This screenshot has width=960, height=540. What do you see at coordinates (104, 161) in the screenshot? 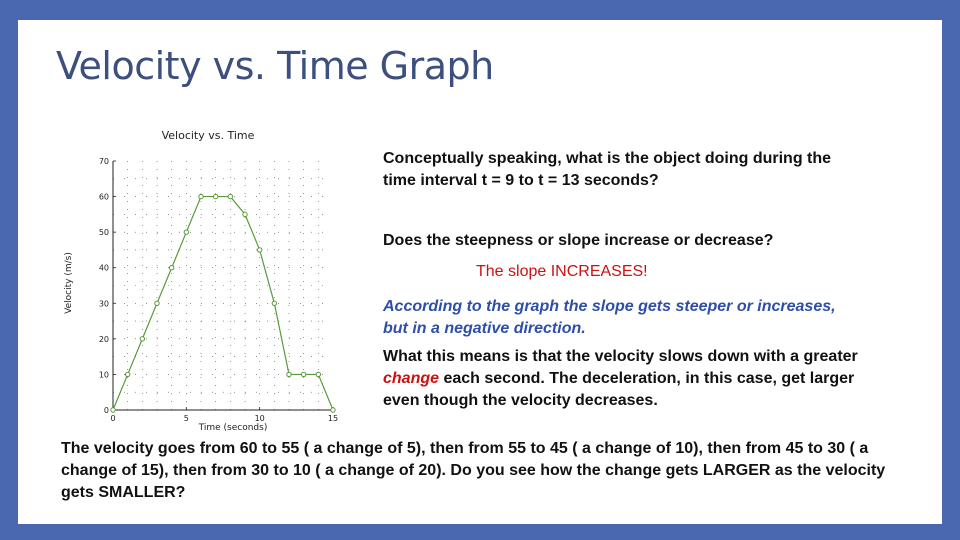
I see `y-tick-label: 70` at bounding box center [104, 161].